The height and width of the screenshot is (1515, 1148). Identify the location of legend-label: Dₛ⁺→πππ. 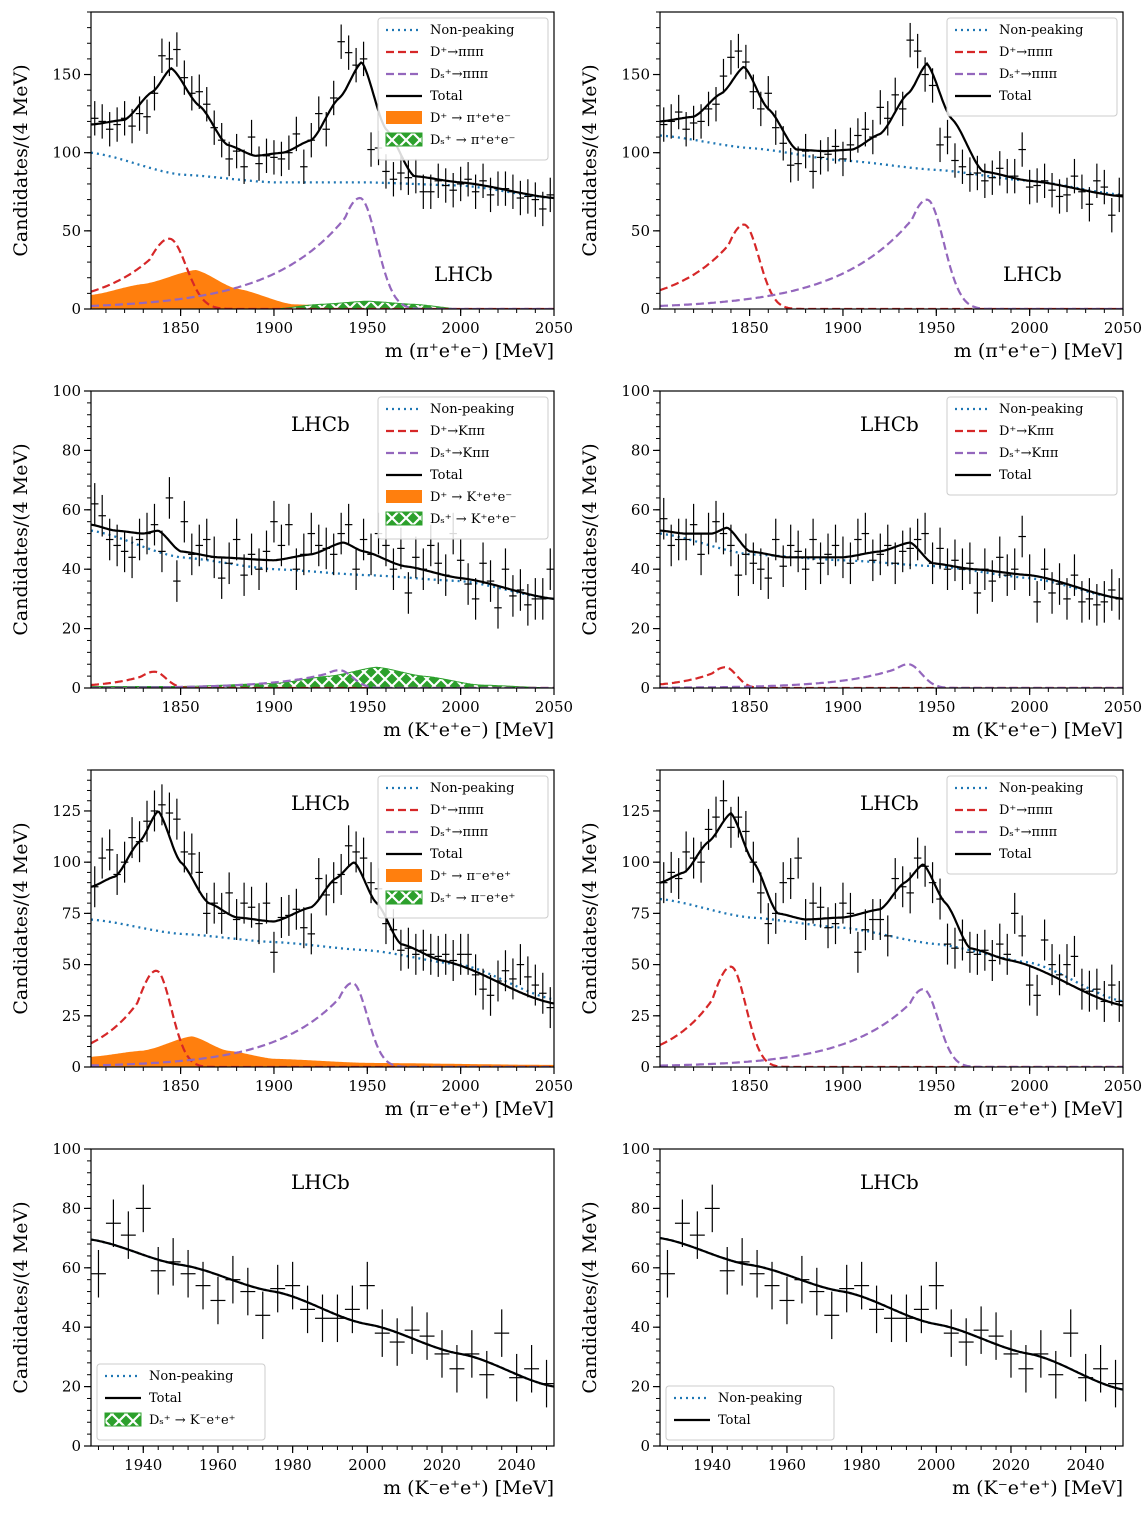
(459, 832).